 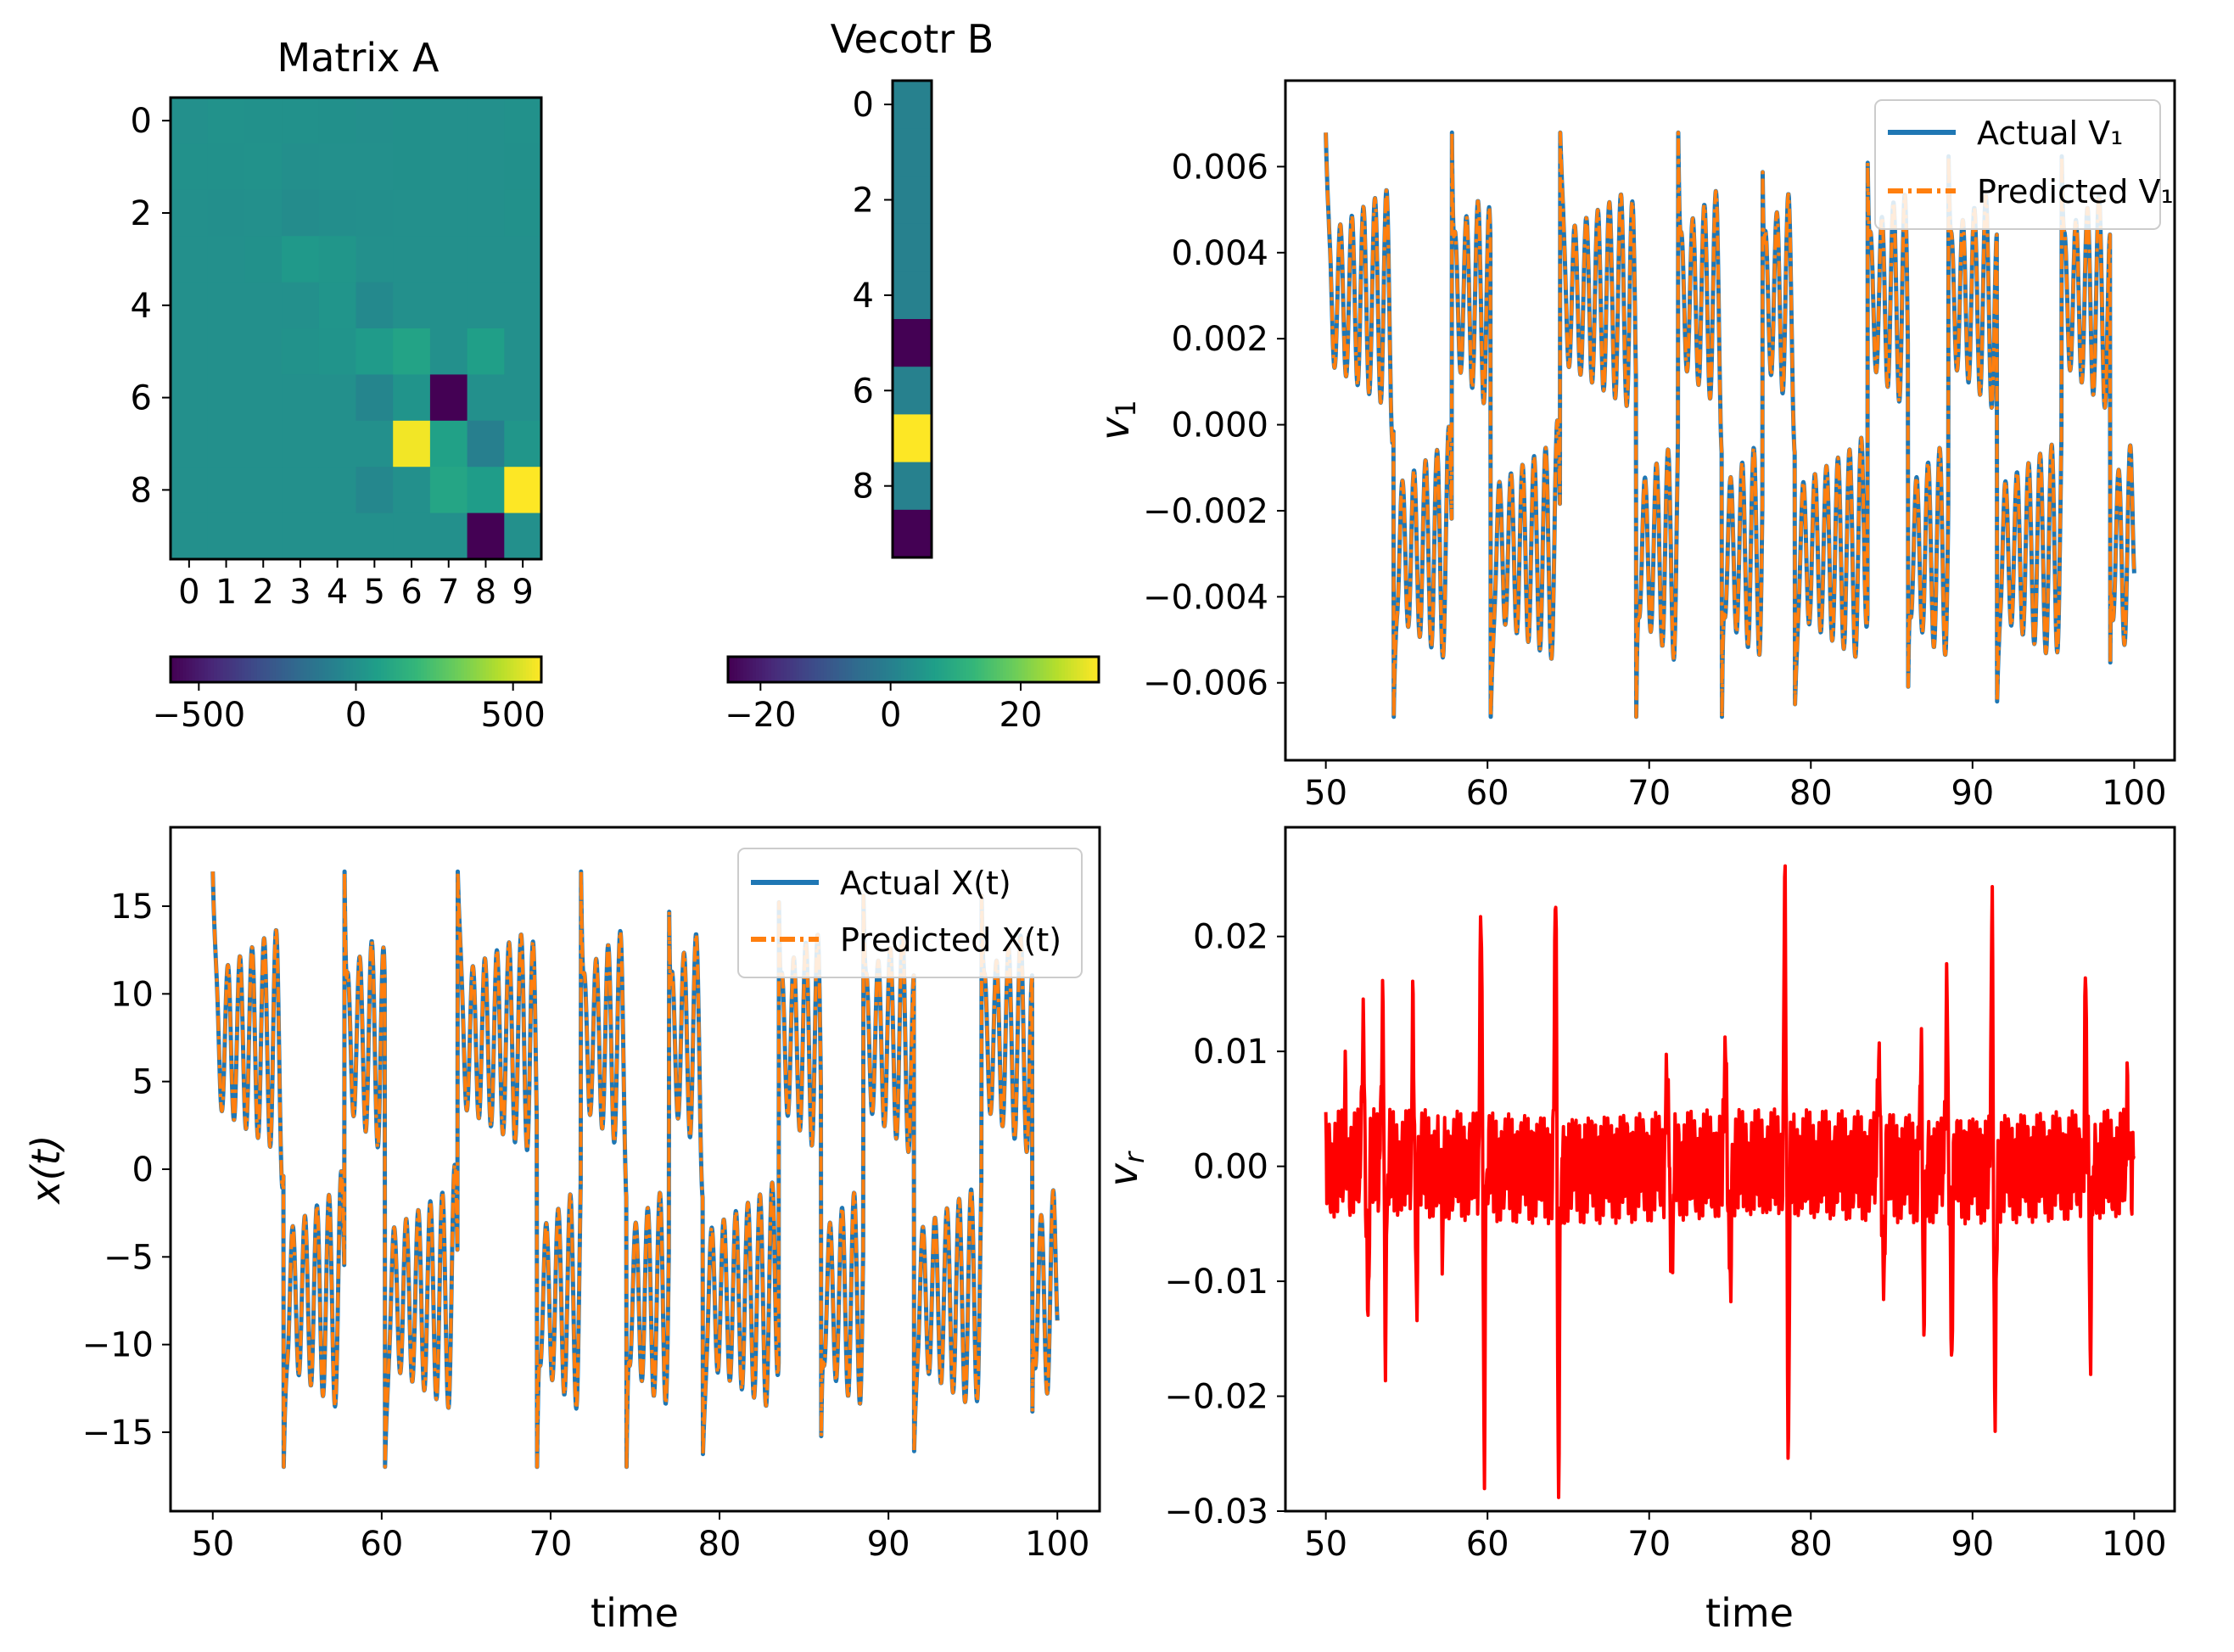 I want to click on x-series-predicted, so click(x=635, y=1169).